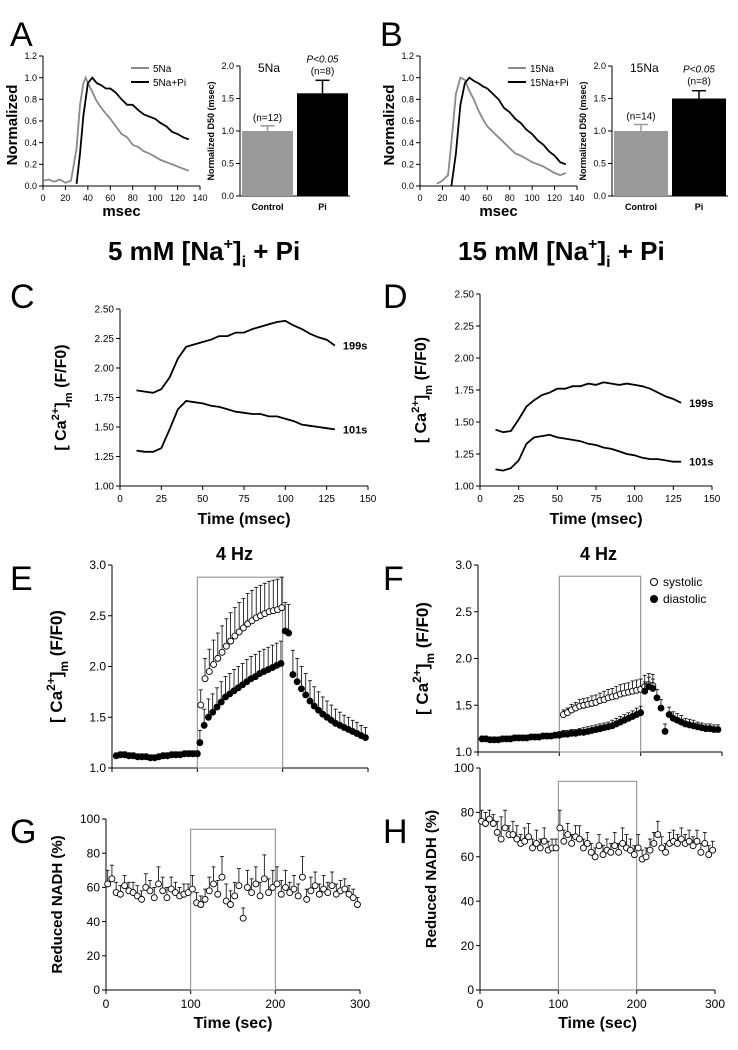  What do you see at coordinates (465, 295) in the screenshot?
I see `D-ytick-label: 2.50` at bounding box center [465, 295].